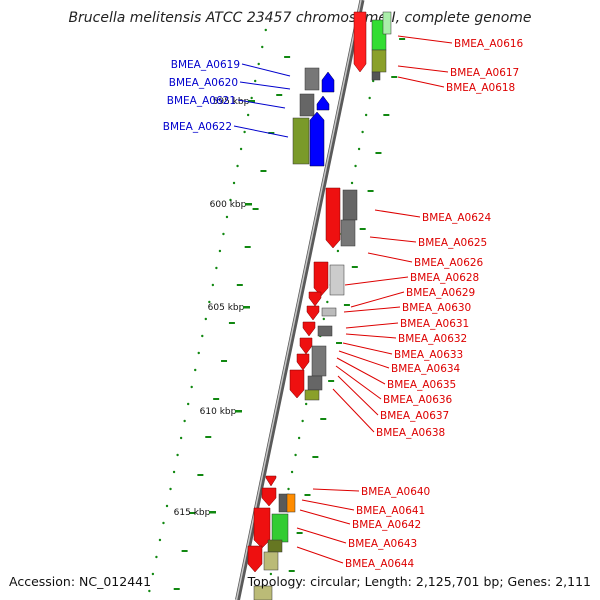  Describe the element at coordinates (390, 511) in the screenshot. I see `gene-label: BMEA_A0641` at that location.